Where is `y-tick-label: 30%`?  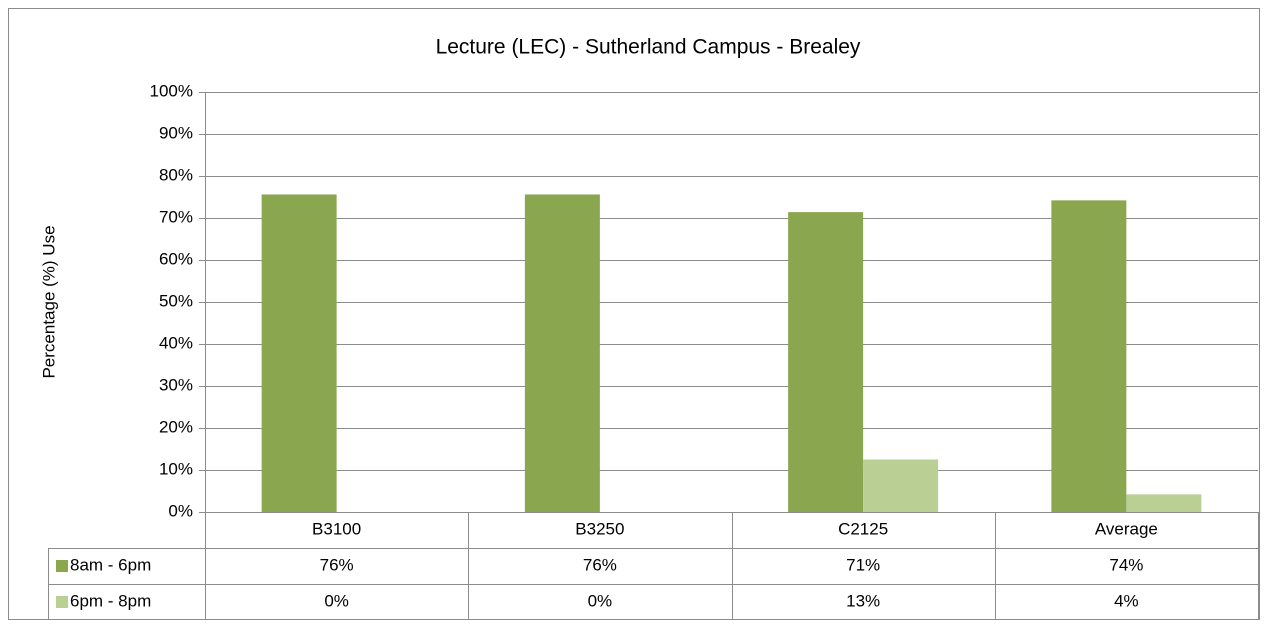 y-tick-label: 30% is located at coordinates (176, 384).